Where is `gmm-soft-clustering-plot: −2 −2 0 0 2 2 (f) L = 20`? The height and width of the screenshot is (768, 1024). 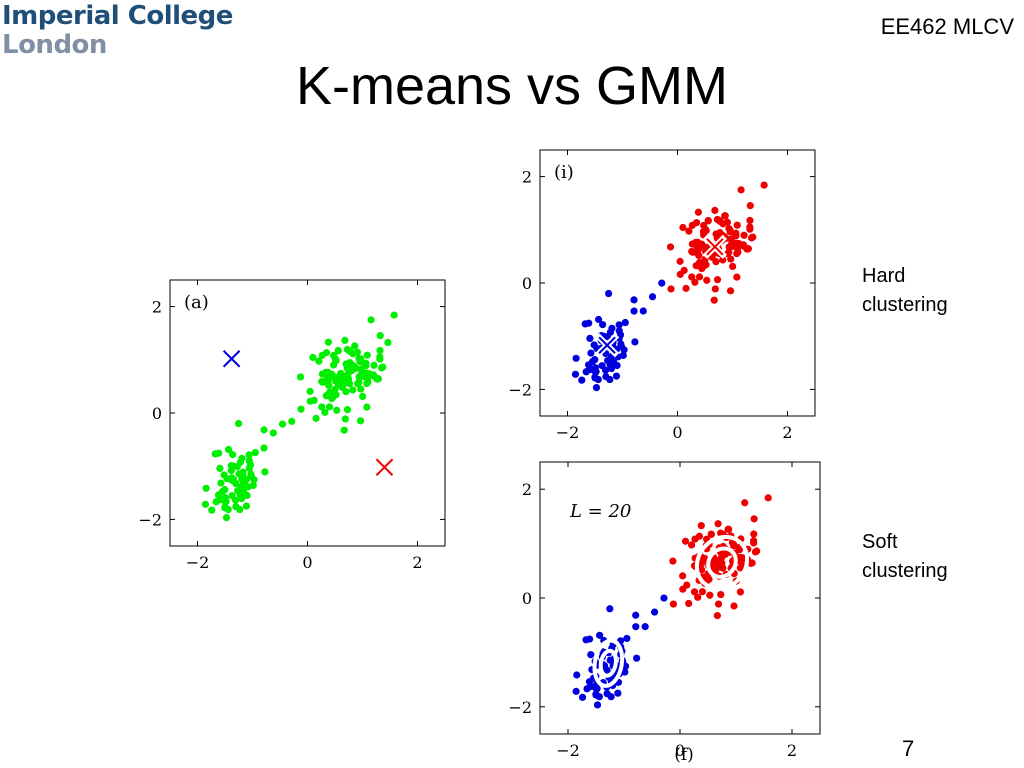
gmm-soft-clustering-plot: −2 −2 0 0 2 2 (f) L = 20 is located at coordinates (664, 613).